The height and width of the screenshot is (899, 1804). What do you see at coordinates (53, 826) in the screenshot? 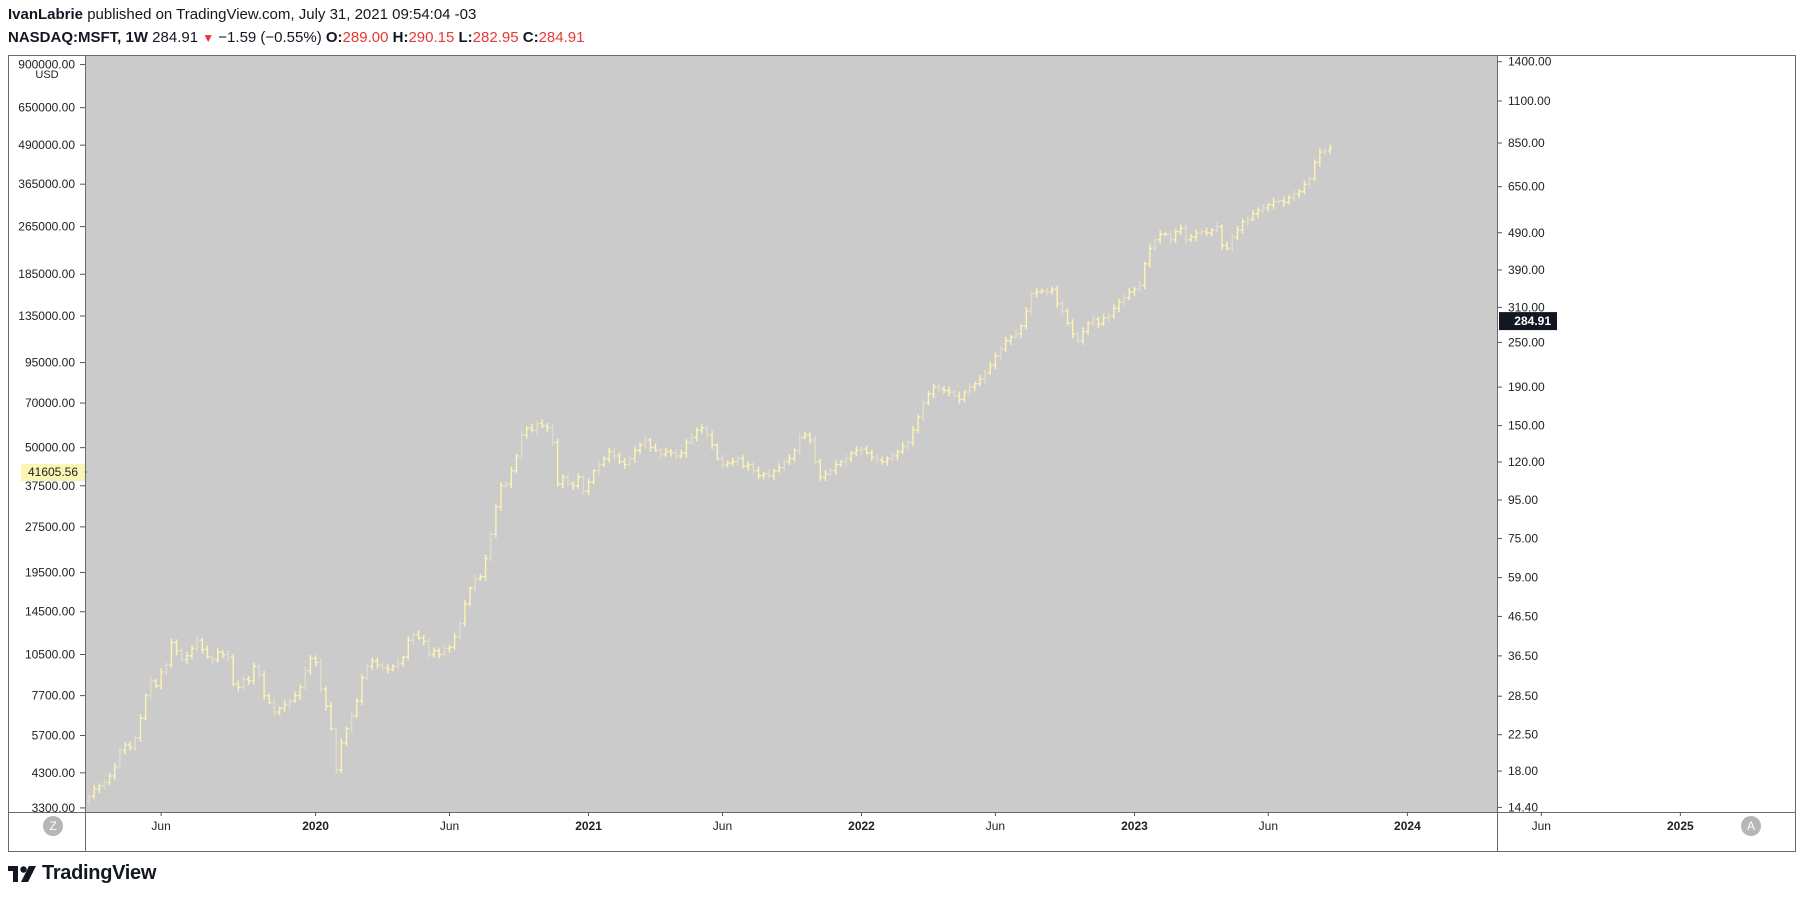
I see `auto-scale-left-button: Z` at bounding box center [53, 826].